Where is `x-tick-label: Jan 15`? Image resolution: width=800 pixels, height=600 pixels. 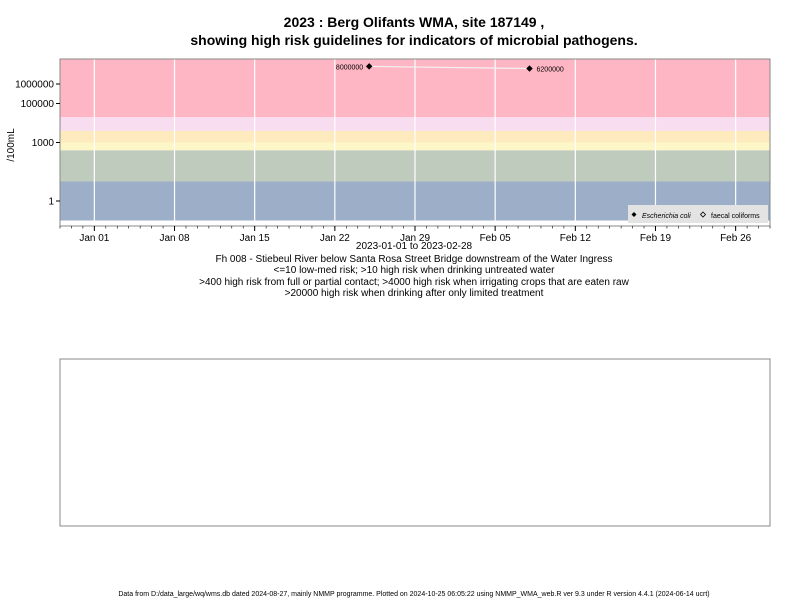 x-tick-label: Jan 15 is located at coordinates (255, 238).